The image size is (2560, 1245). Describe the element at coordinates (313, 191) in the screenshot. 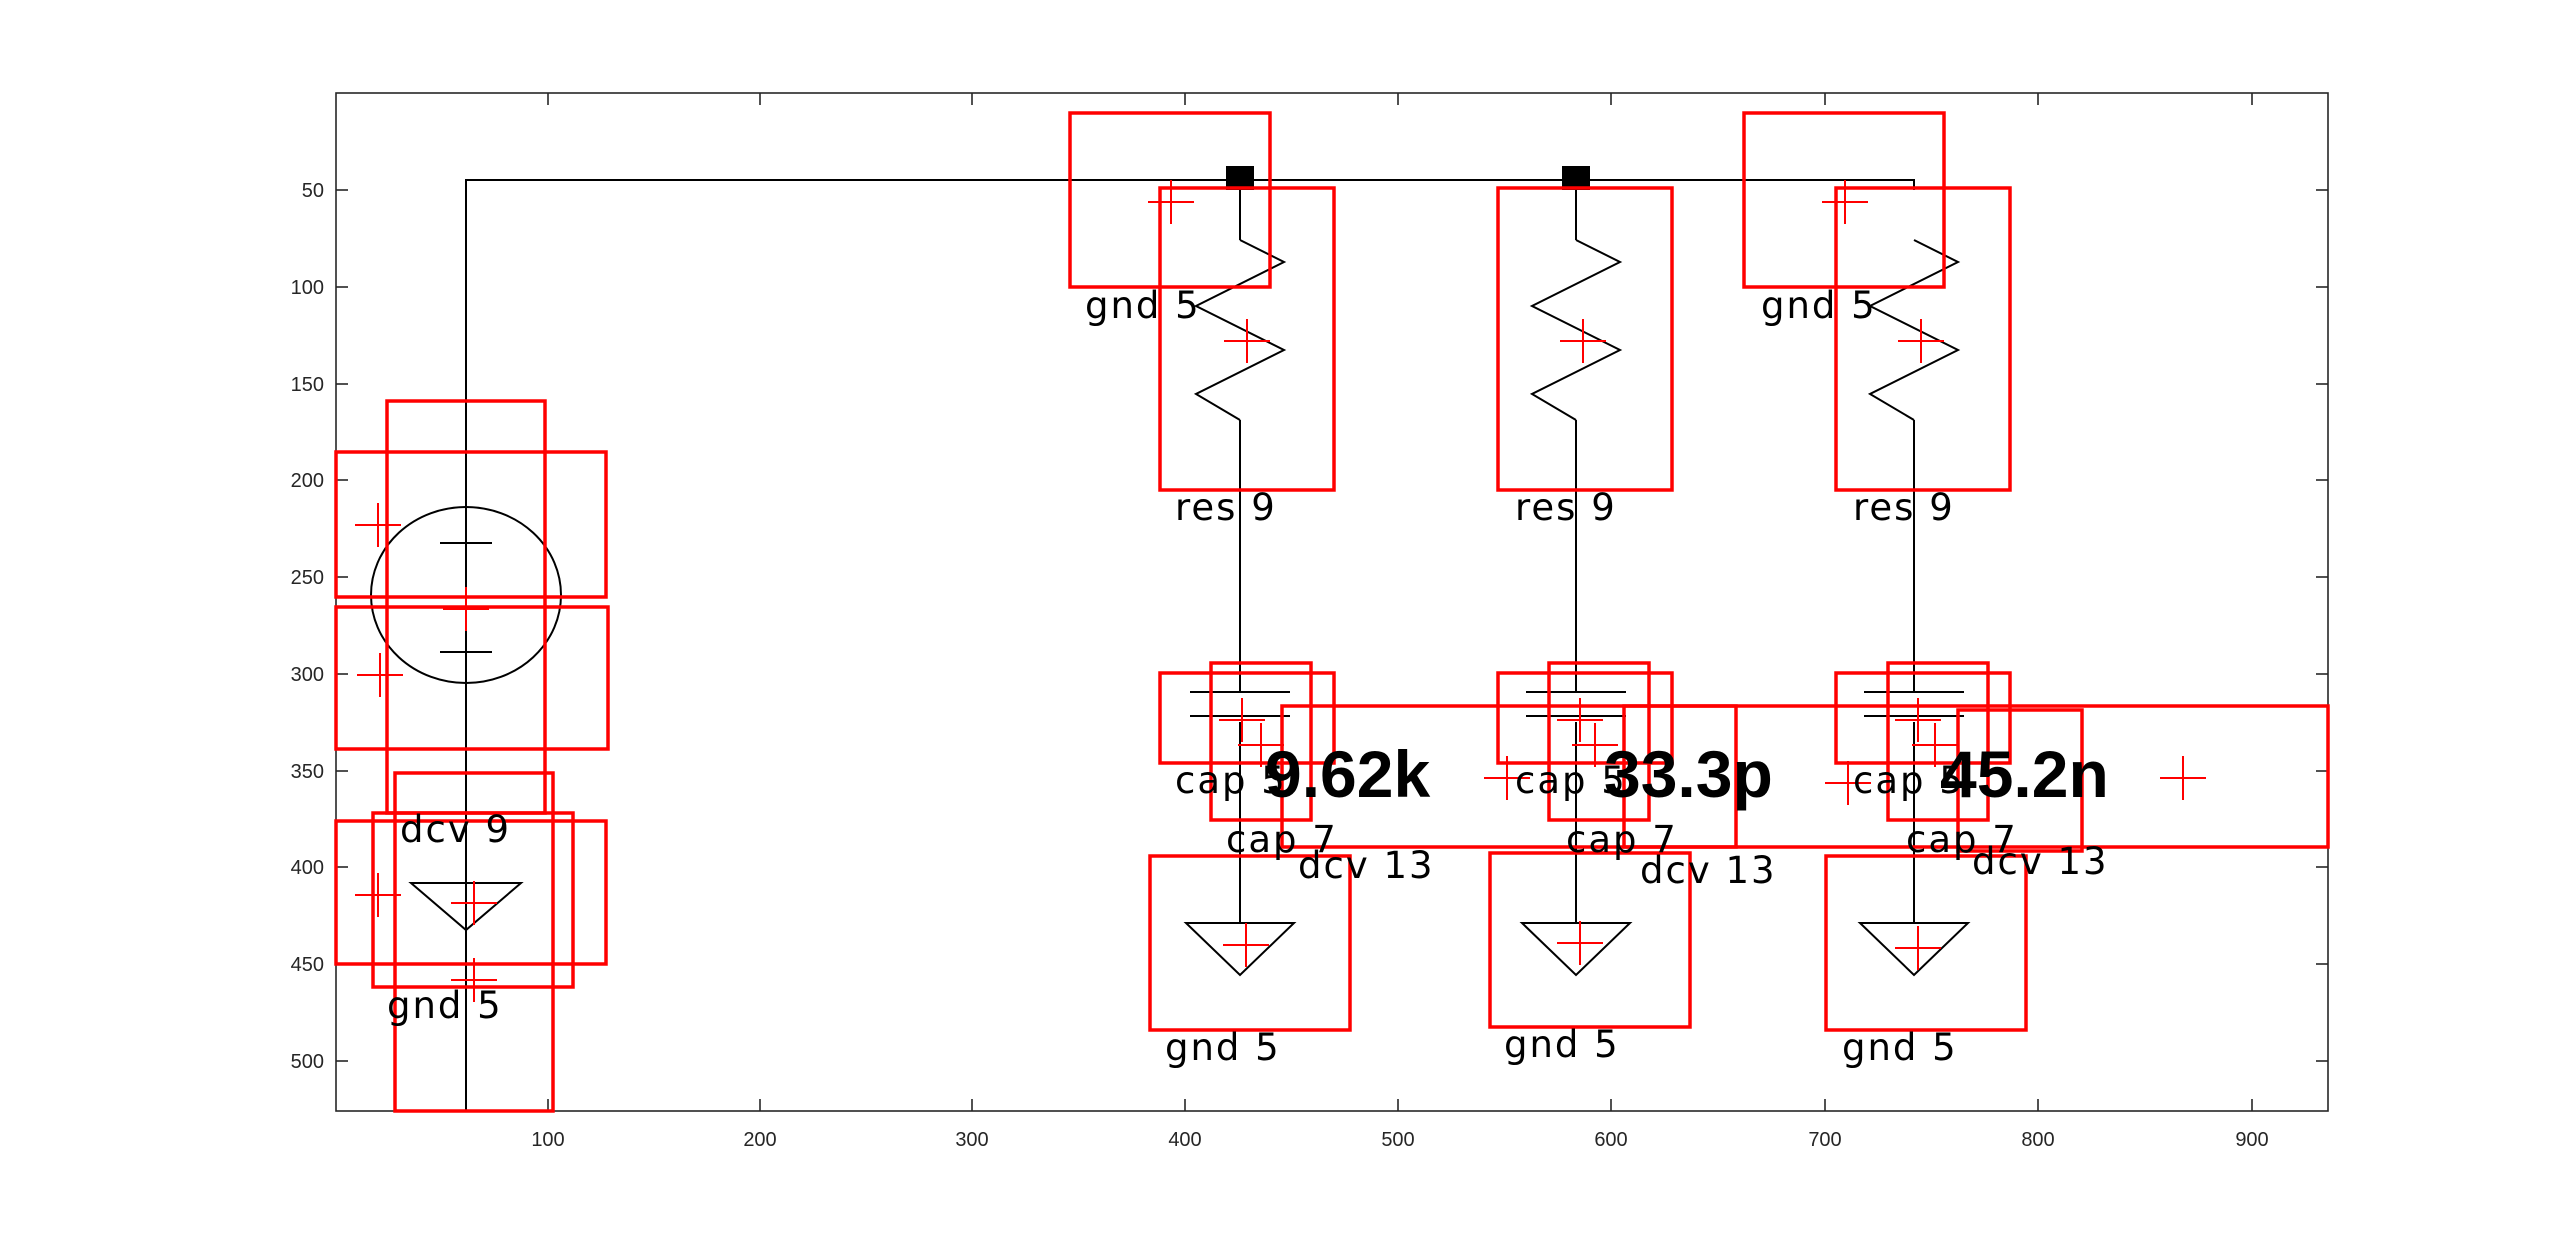

I see `y-tick-label: 50` at that location.